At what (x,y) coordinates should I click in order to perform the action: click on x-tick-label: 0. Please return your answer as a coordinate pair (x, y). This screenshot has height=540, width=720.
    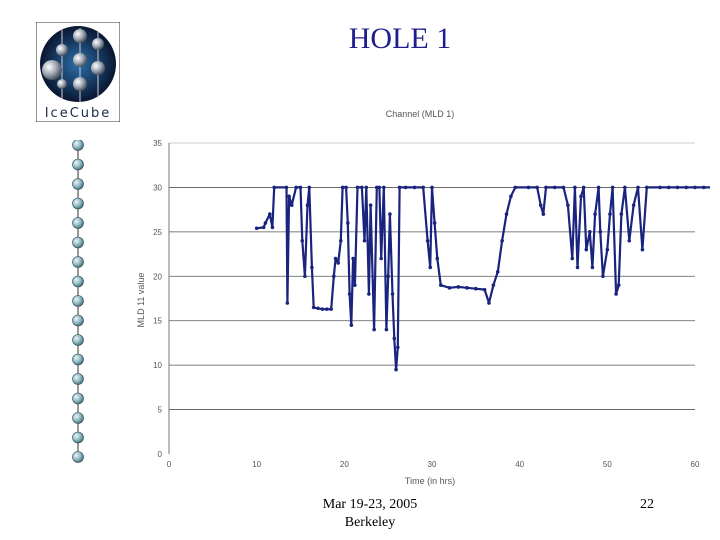
    Looking at the image, I should click on (169, 464).